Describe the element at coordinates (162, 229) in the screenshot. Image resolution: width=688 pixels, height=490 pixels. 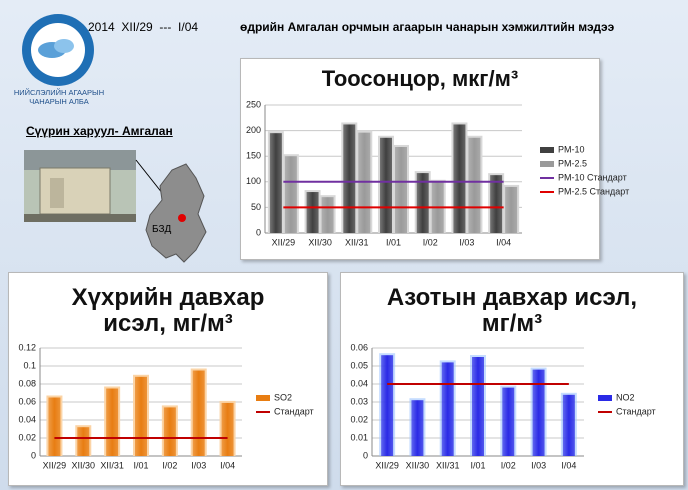
I see `district-label: БЗД` at that location.